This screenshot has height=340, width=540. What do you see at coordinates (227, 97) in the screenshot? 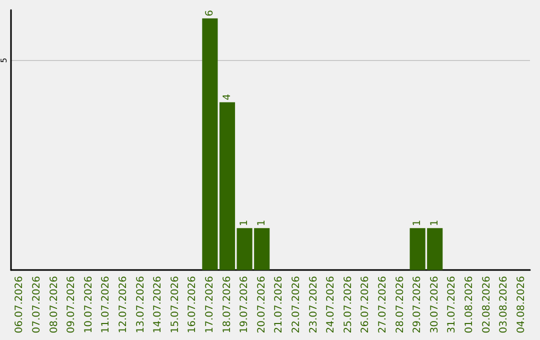
I see `data-label: 4` at bounding box center [227, 97].